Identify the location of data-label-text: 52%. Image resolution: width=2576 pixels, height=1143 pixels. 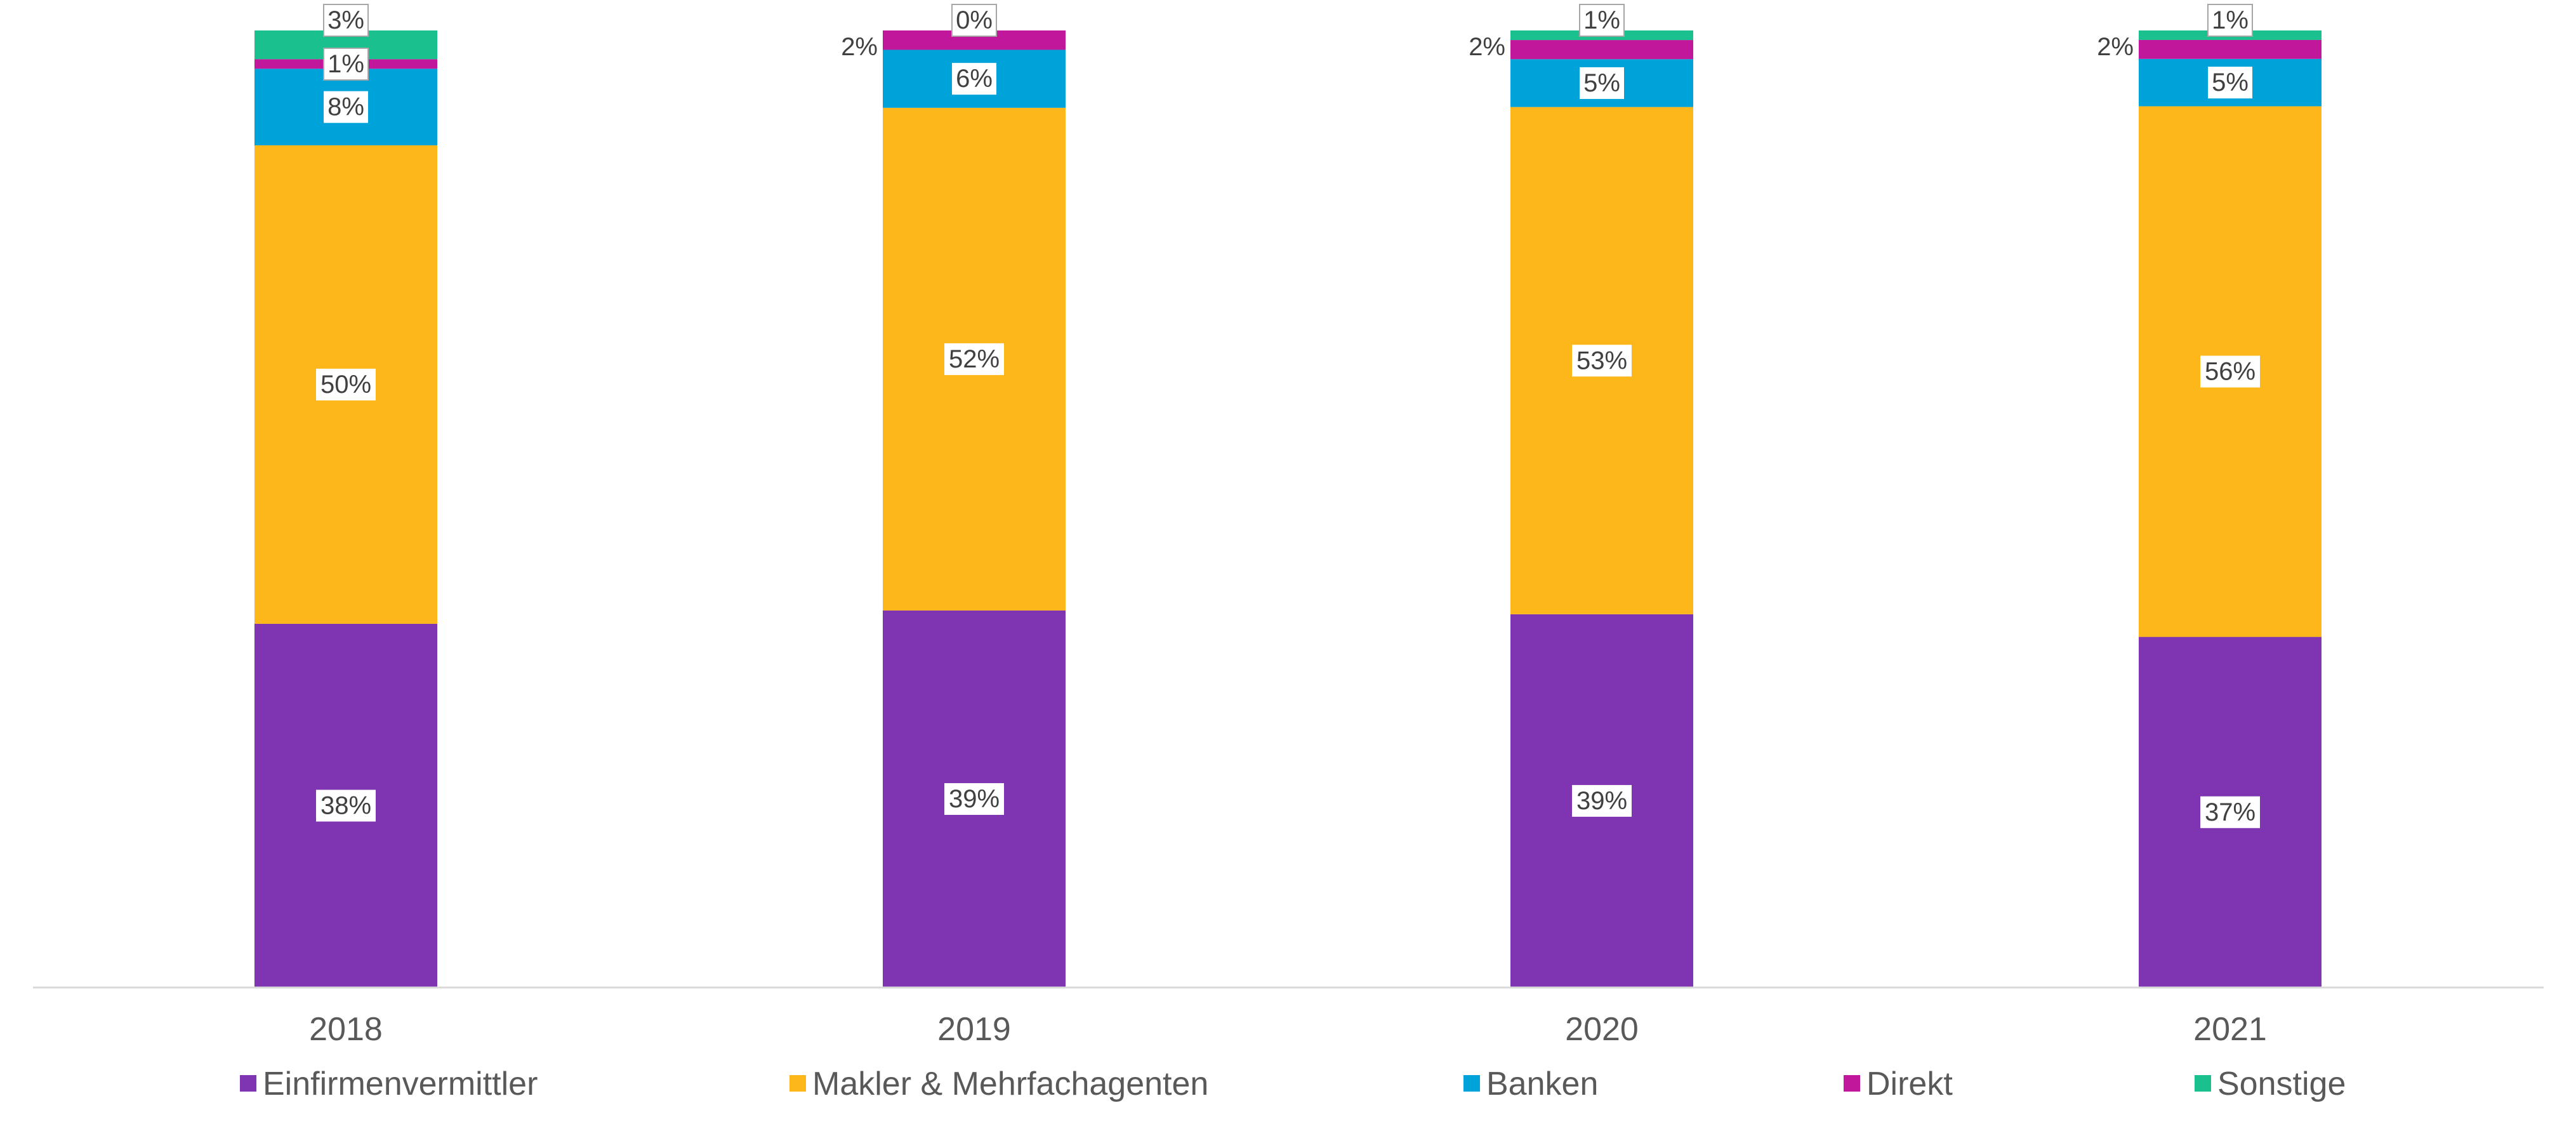
(974, 359).